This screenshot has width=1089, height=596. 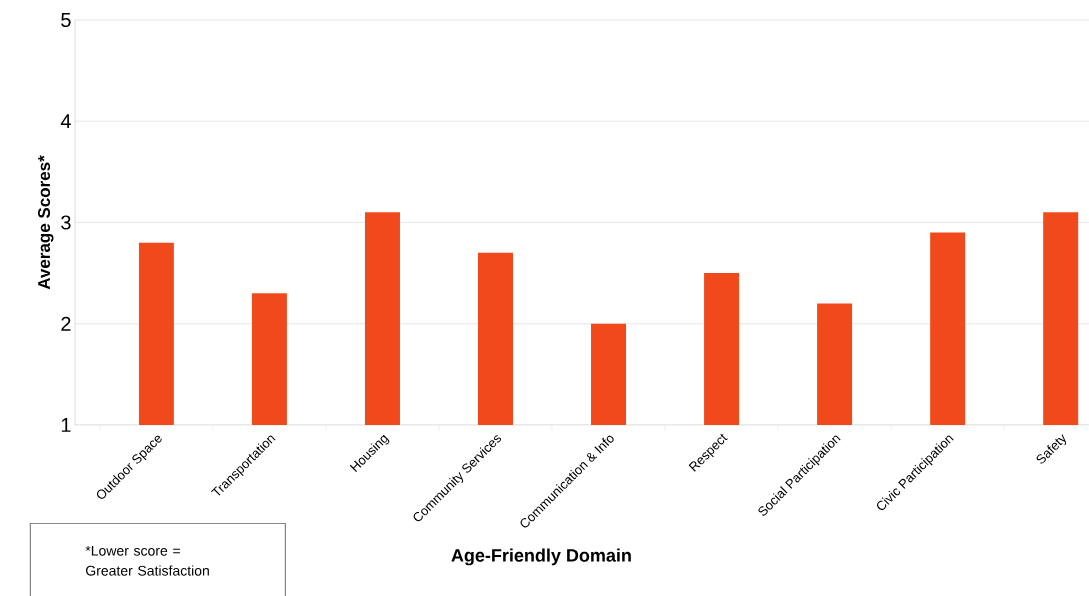 What do you see at coordinates (46, 222) in the screenshot?
I see `y-axis-title: Average Scores*` at bounding box center [46, 222].